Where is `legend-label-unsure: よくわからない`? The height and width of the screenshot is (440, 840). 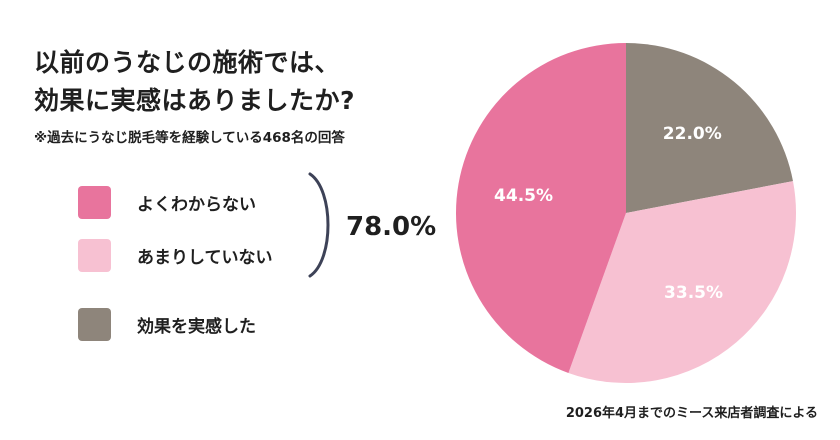 legend-label-unsure: よくわからない is located at coordinates (196, 205).